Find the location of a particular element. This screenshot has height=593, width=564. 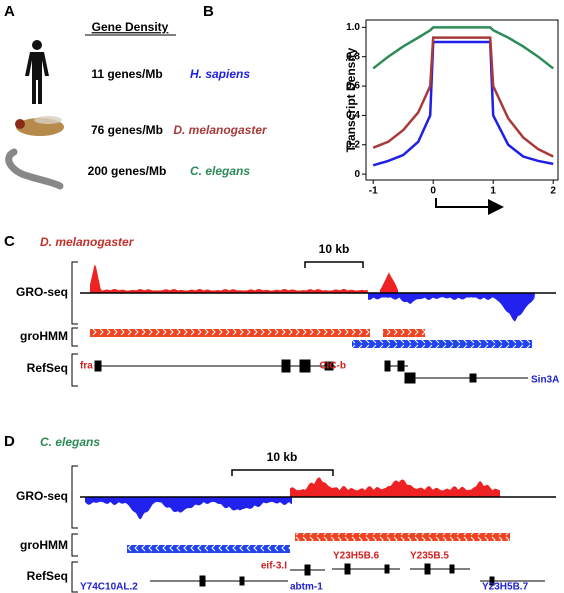

x-tick-label: 0 is located at coordinates (433, 191).